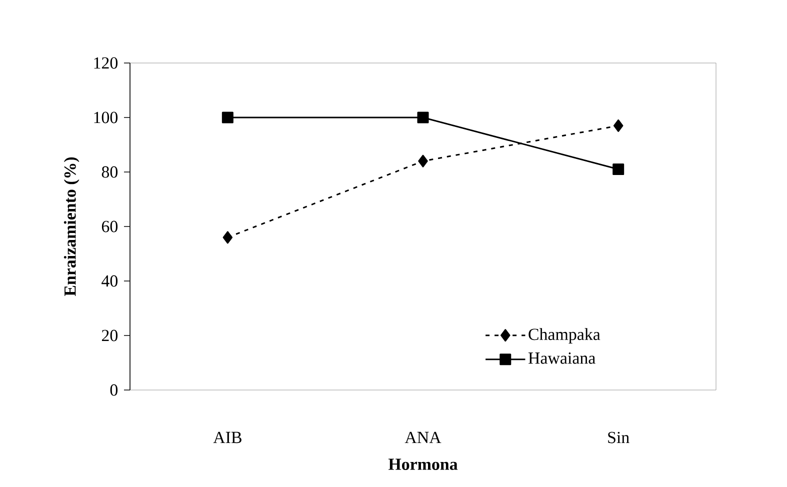  Describe the element at coordinates (423, 438) in the screenshot. I see `x-tick-label: ANA` at that location.